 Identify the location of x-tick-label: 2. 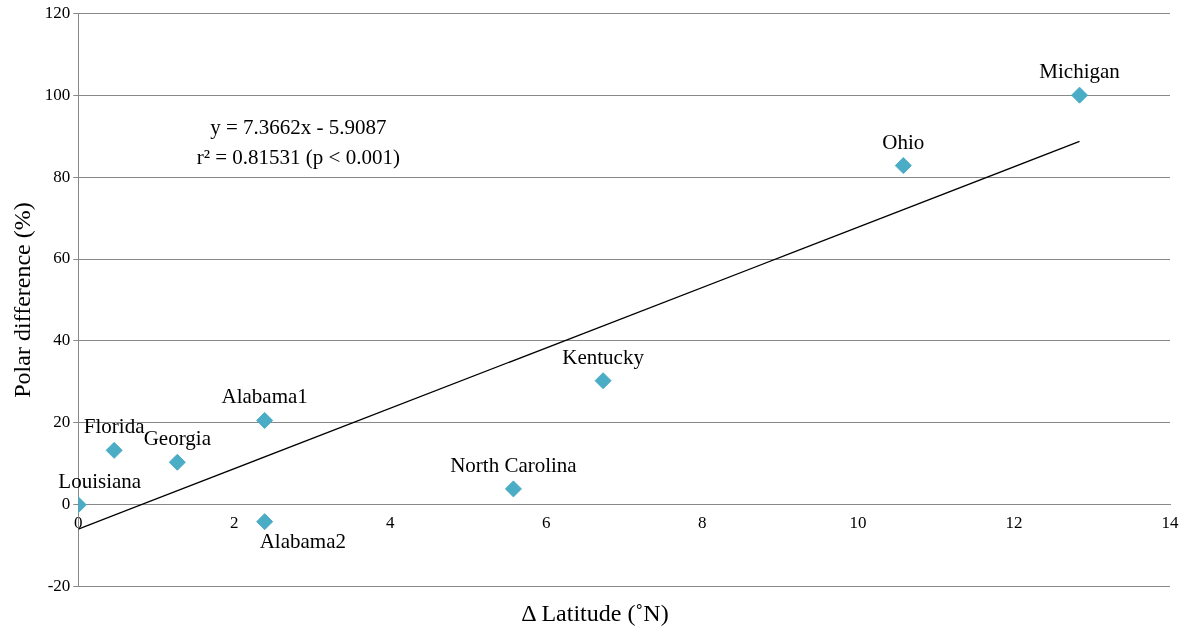
(234, 522).